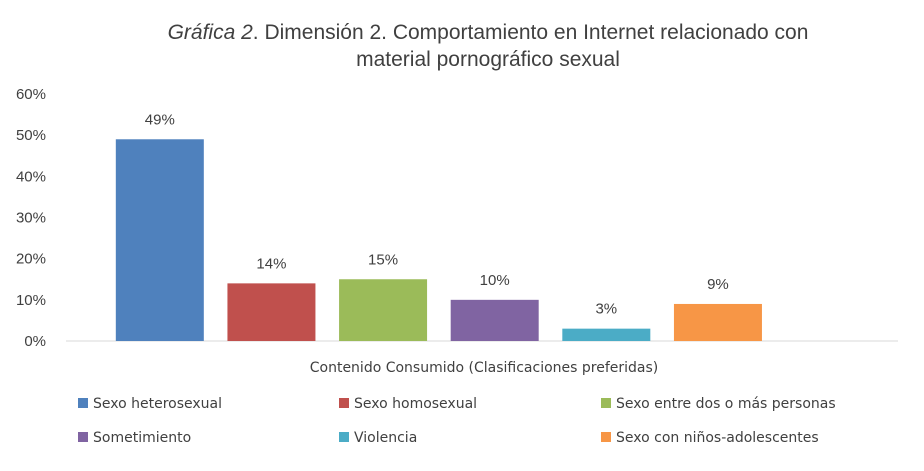 This screenshot has width=924, height=471. I want to click on legend-item: Sexo entre dos o más personas, so click(718, 404).